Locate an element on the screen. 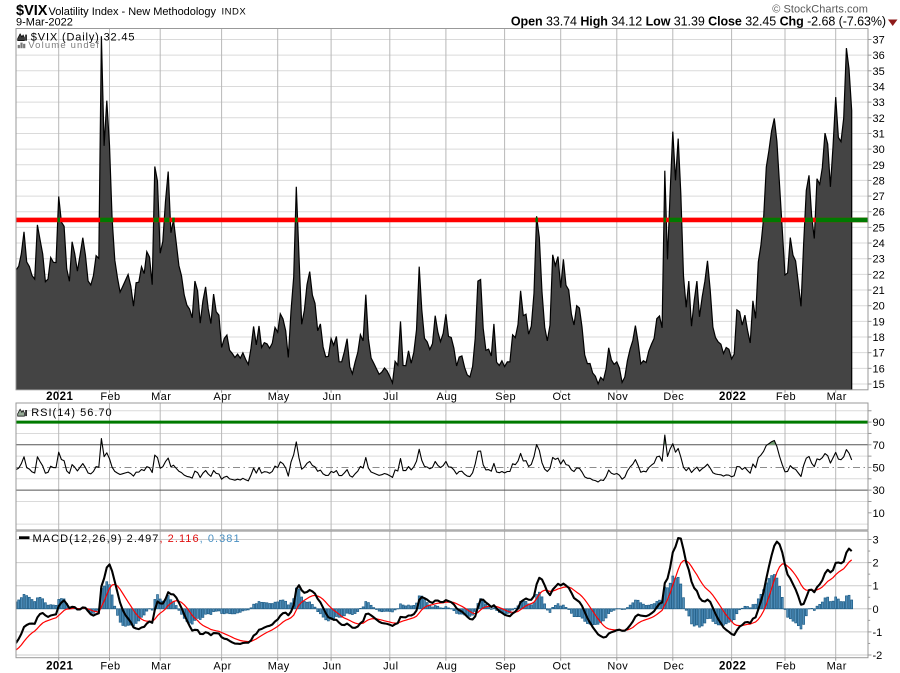 The width and height of the screenshot is (900, 673). svg-text: 20 is located at coordinates (879, 307).